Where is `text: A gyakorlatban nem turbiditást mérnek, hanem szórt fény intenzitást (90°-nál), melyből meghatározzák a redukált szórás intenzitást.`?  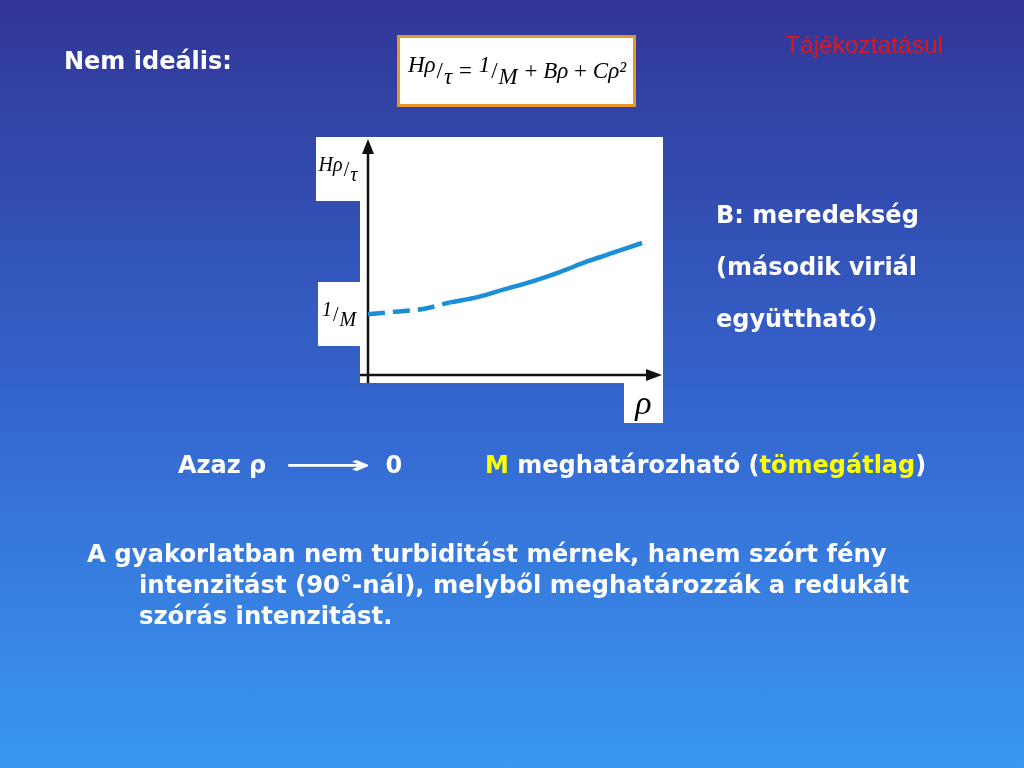 text: A gyakorlatban nem turbiditást mérnek, hanem szórt fény intenzitást (90°-nál), melyből meghatározzák a redukált szórás intenzitást. is located at coordinates (499, 584).